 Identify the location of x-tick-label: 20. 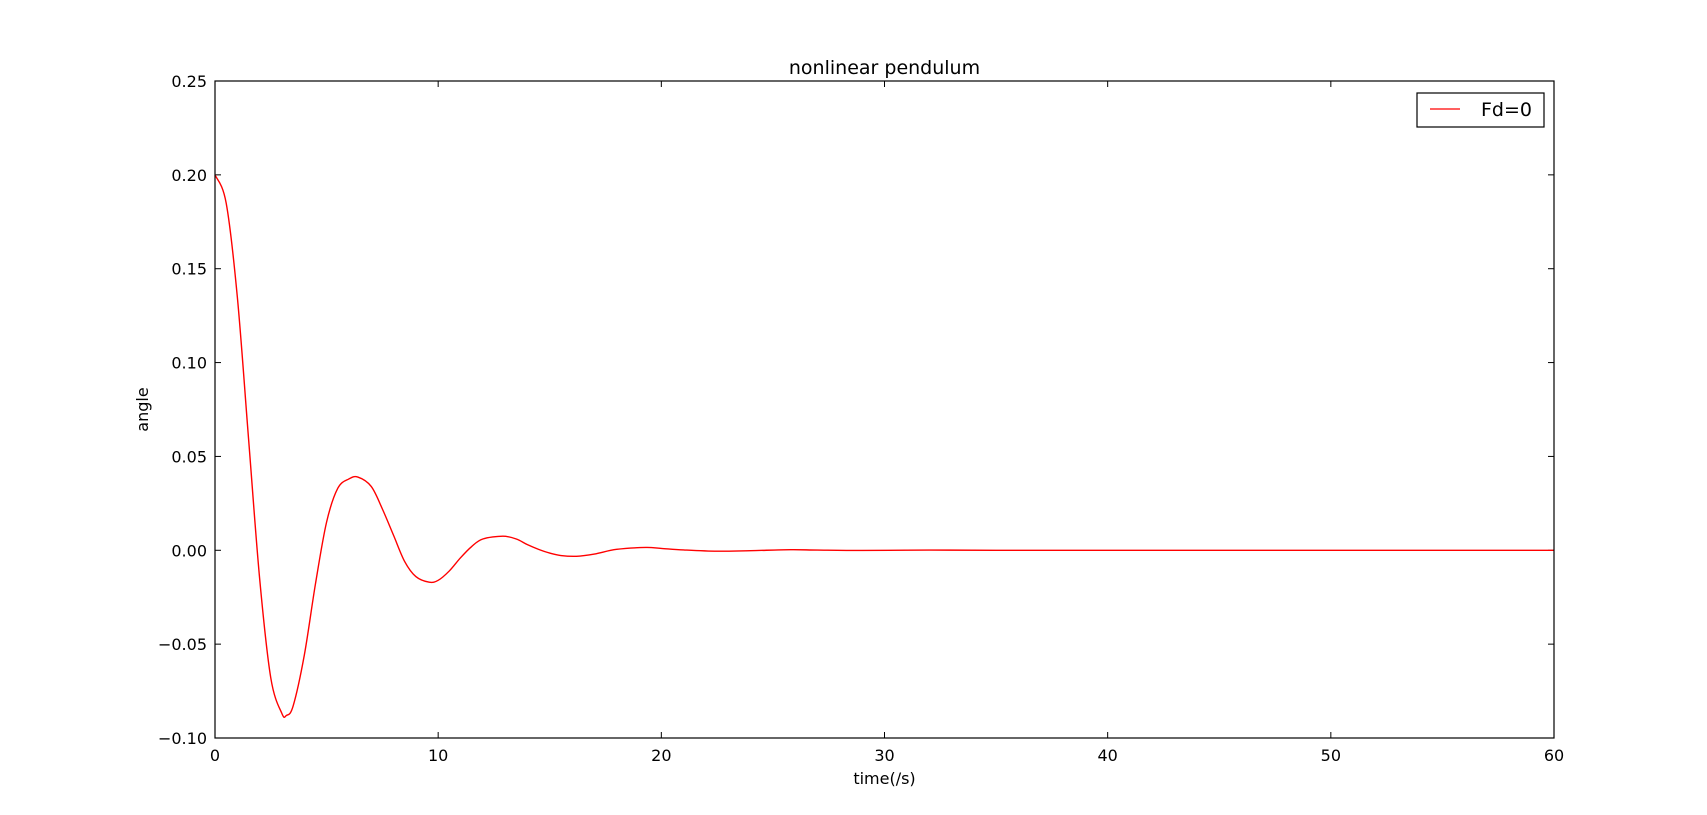
(661, 755).